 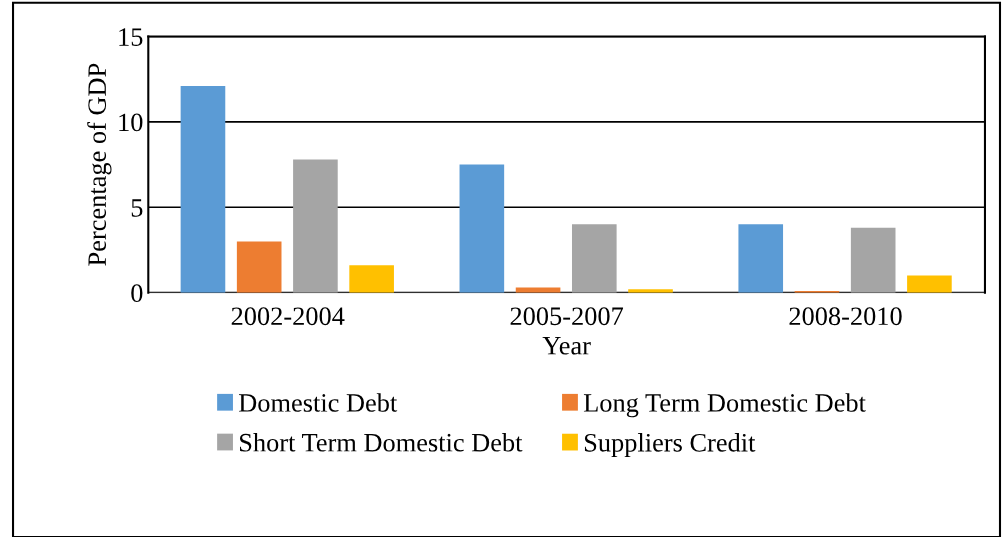 What do you see at coordinates (131, 122) in the screenshot?
I see `y-tick-label: 10` at bounding box center [131, 122].